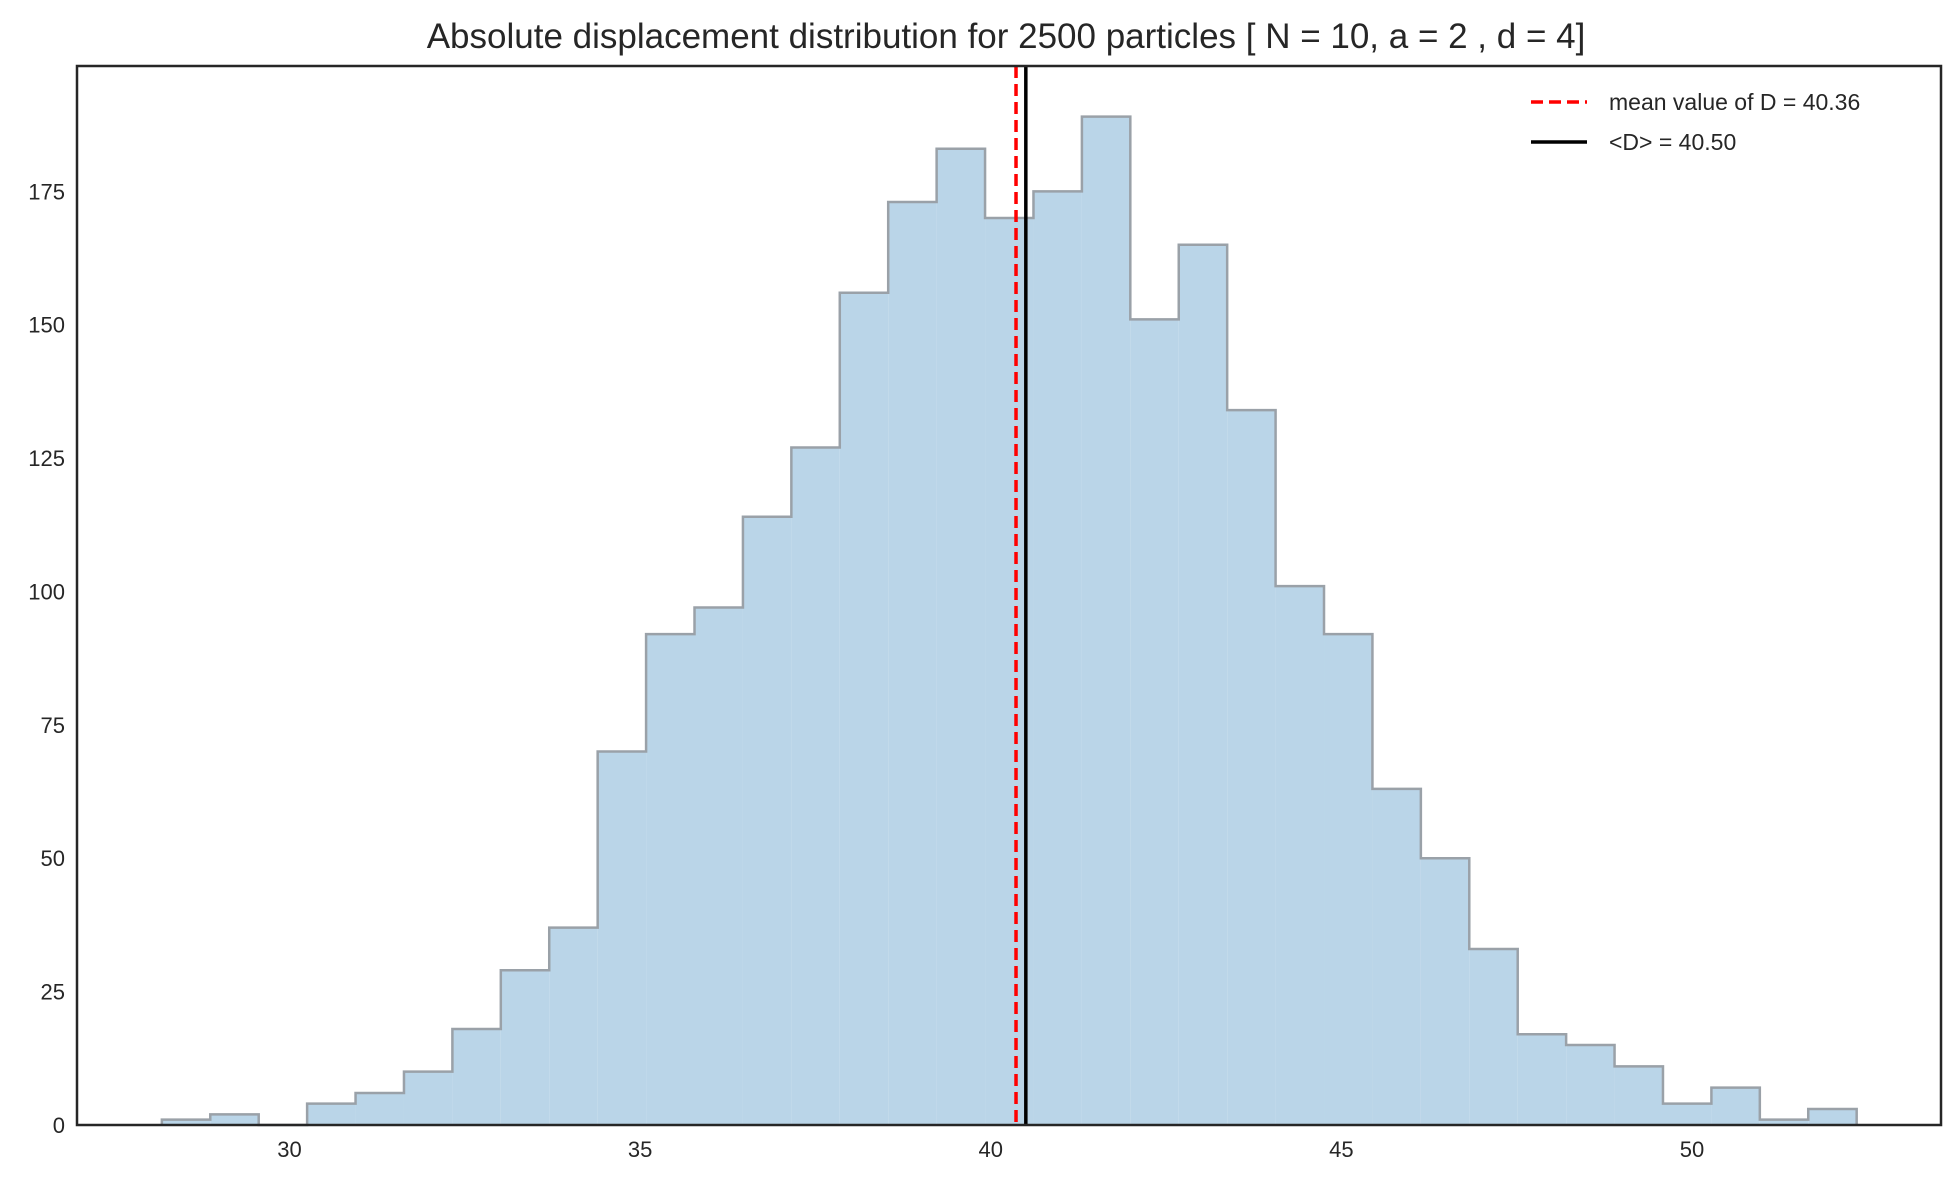 The height and width of the screenshot is (1184, 1956). I want to click on x-tick-label: 45, so click(1341, 1149).